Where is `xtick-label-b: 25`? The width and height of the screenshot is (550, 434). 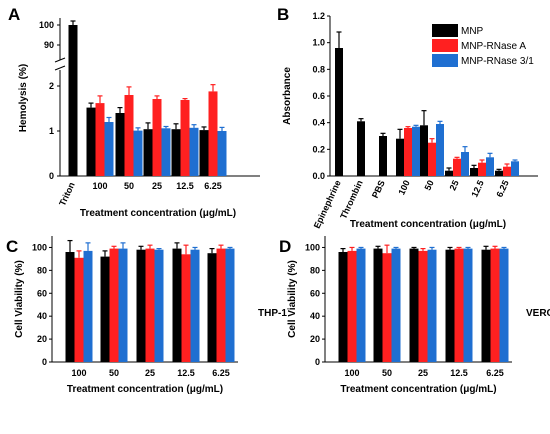
xtick-label-b: 25 is located at coordinates (454, 185).